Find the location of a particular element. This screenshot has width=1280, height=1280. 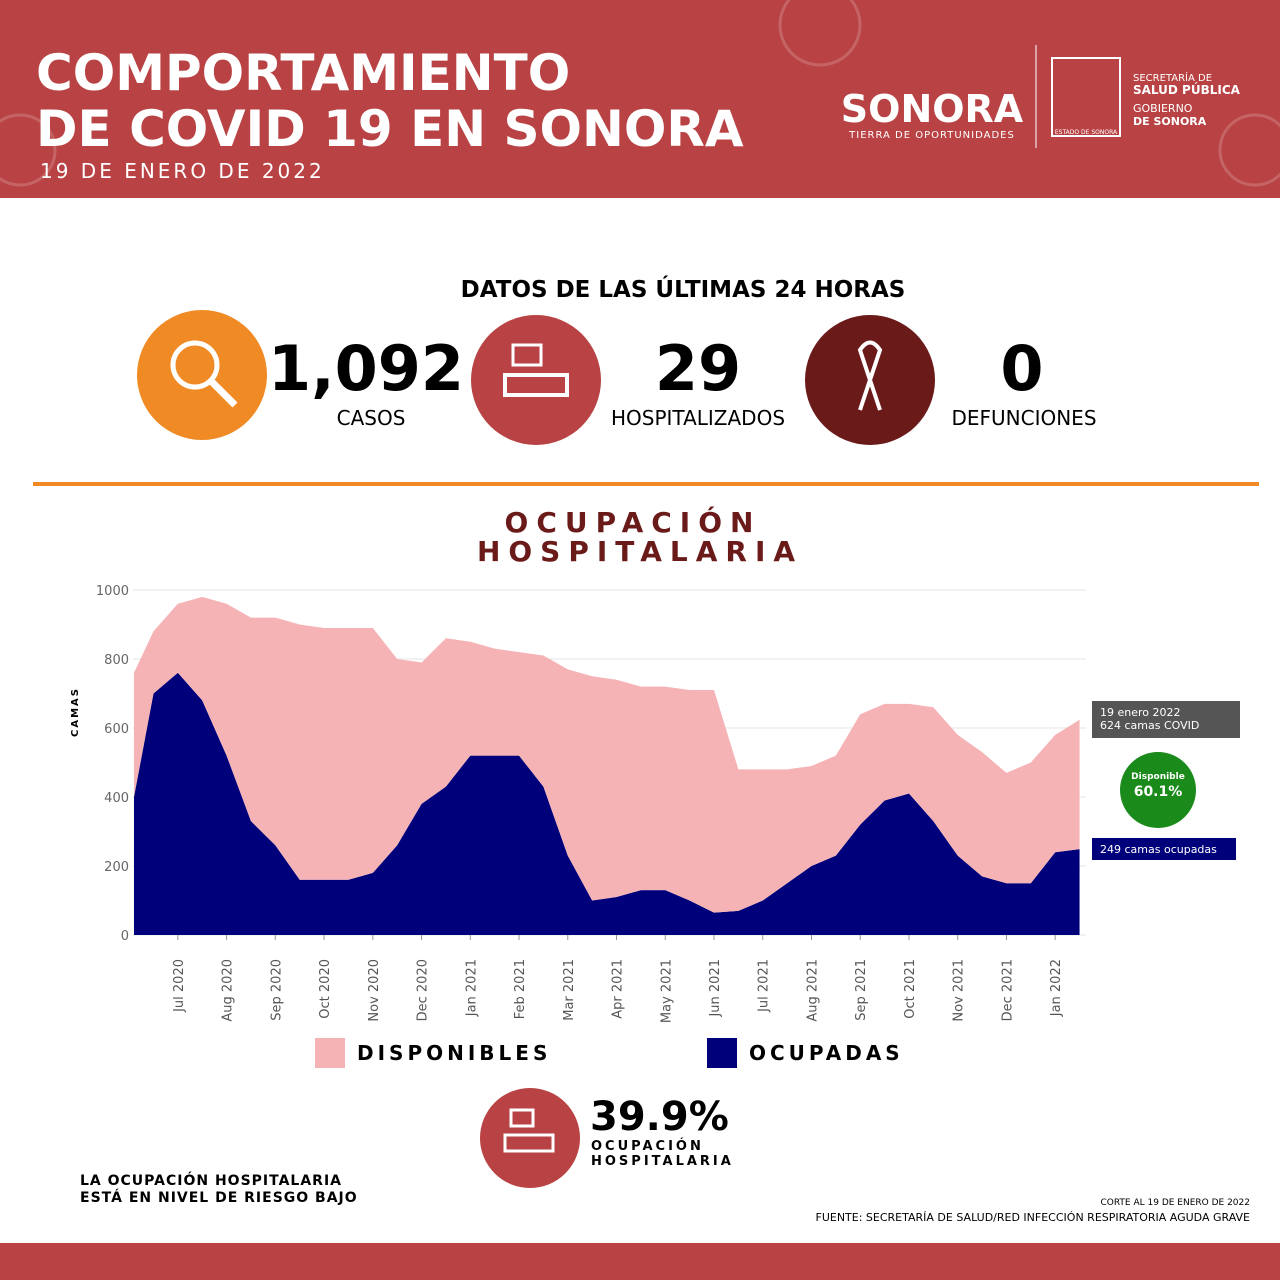

summary-icon is located at coordinates (530, 1138).